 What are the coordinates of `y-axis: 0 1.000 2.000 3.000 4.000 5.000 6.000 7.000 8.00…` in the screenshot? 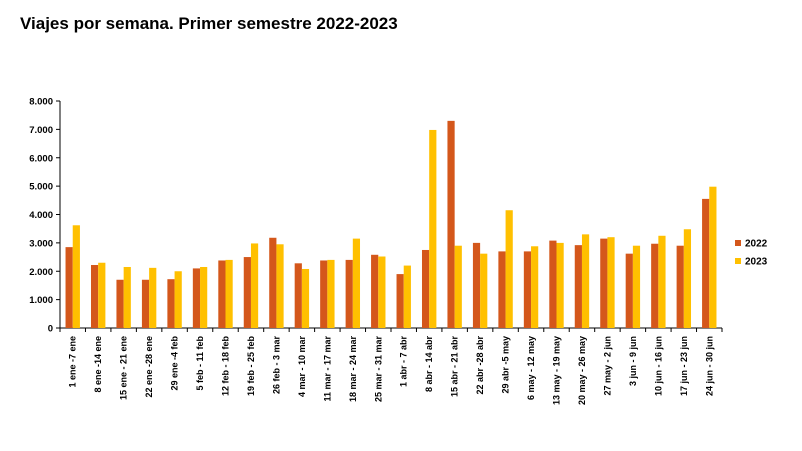 It's located at (45, 216).